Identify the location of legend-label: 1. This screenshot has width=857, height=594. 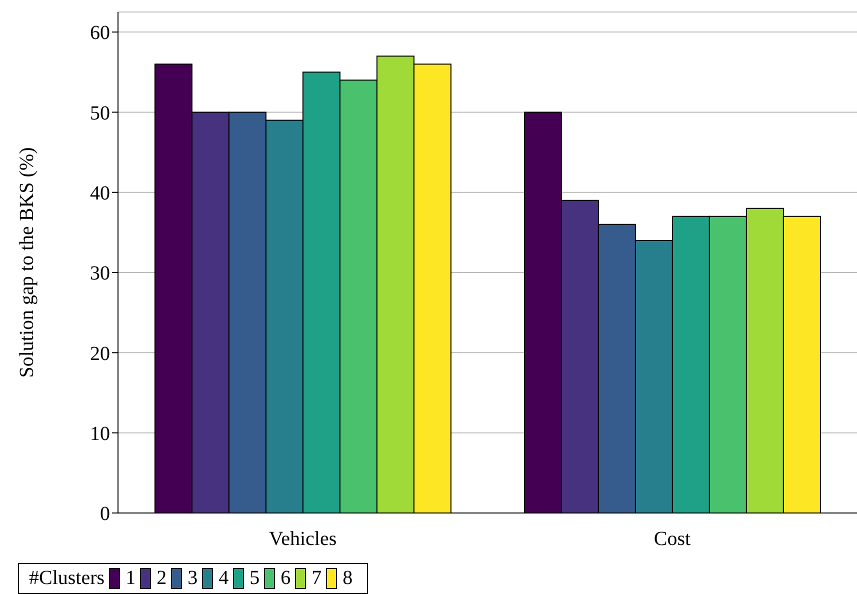
(131, 578).